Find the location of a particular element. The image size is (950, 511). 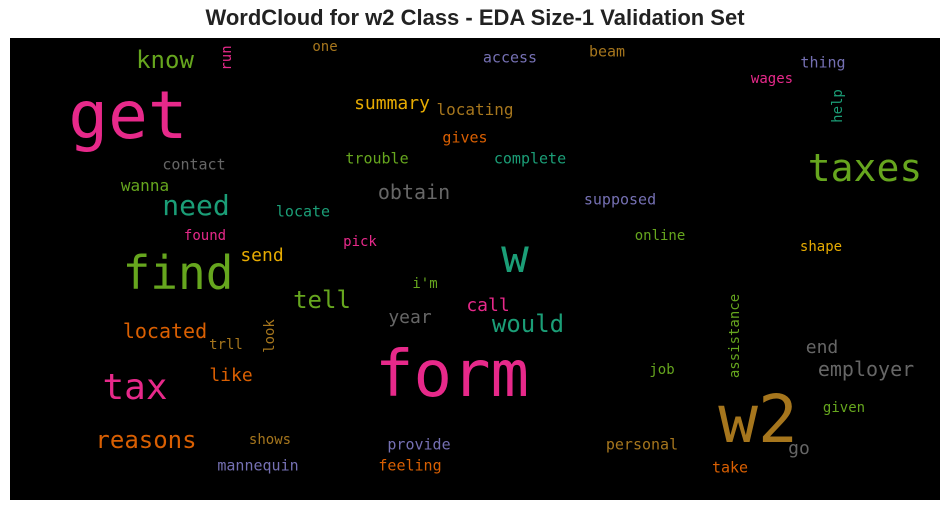

word-end: end is located at coordinates (822, 347).